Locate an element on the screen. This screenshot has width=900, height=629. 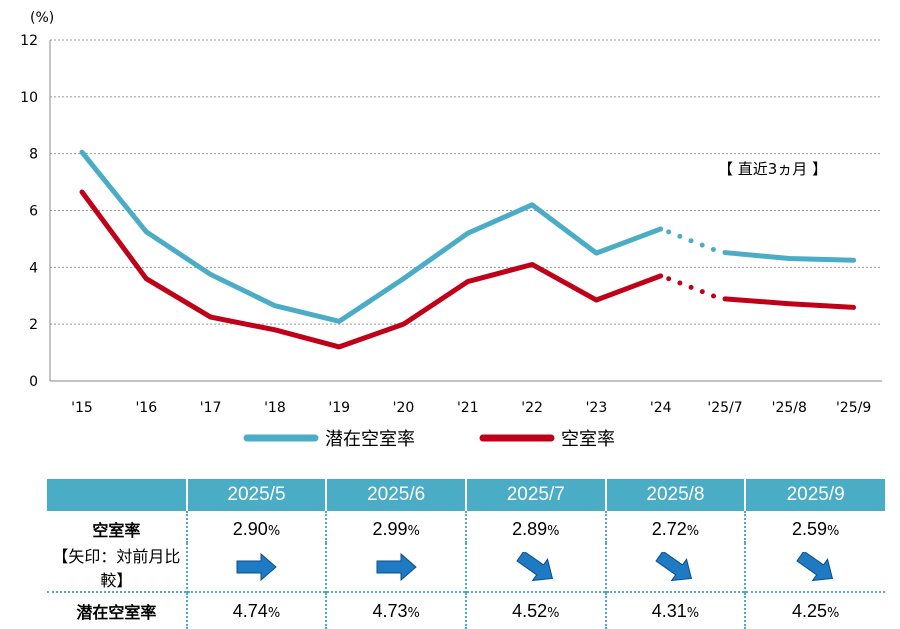
vacancy-cell: 2.89% is located at coordinates (535, 527).